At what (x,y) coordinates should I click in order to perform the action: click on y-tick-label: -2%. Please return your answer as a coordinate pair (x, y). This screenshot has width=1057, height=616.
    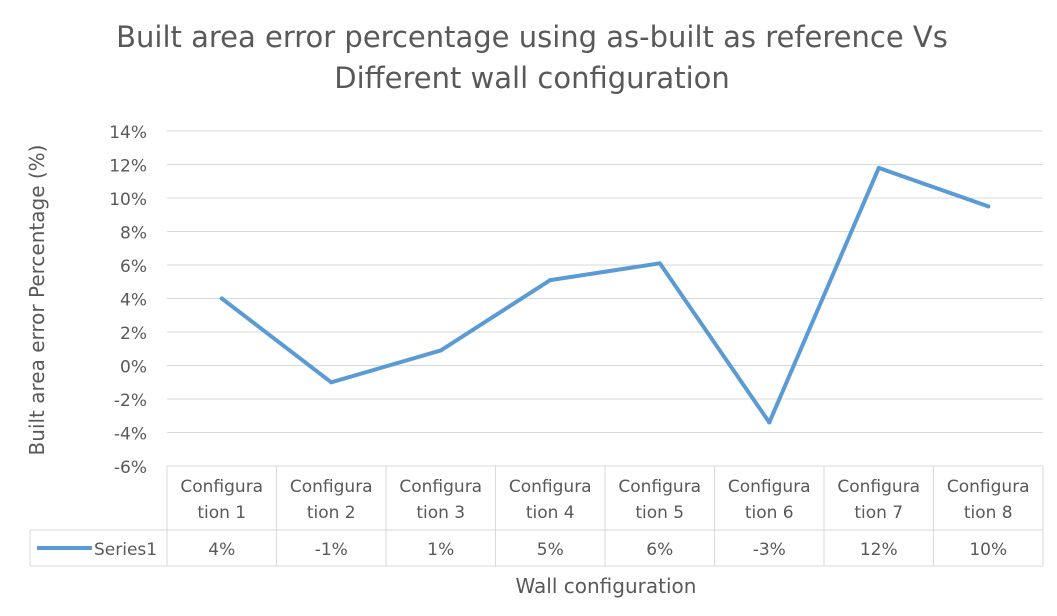
    Looking at the image, I should click on (130, 401).